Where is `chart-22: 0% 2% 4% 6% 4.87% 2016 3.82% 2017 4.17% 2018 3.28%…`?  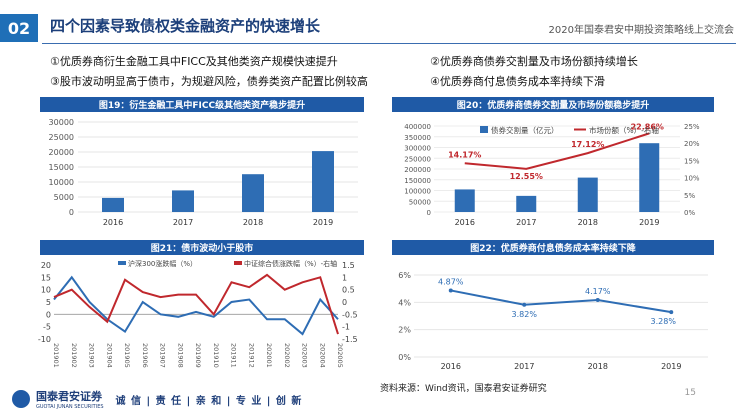 chart-22: 0% 2% 4% 6% 4.87% 2016 3.82% 2017 4.17% 2018 3.28%… is located at coordinates (553, 321).